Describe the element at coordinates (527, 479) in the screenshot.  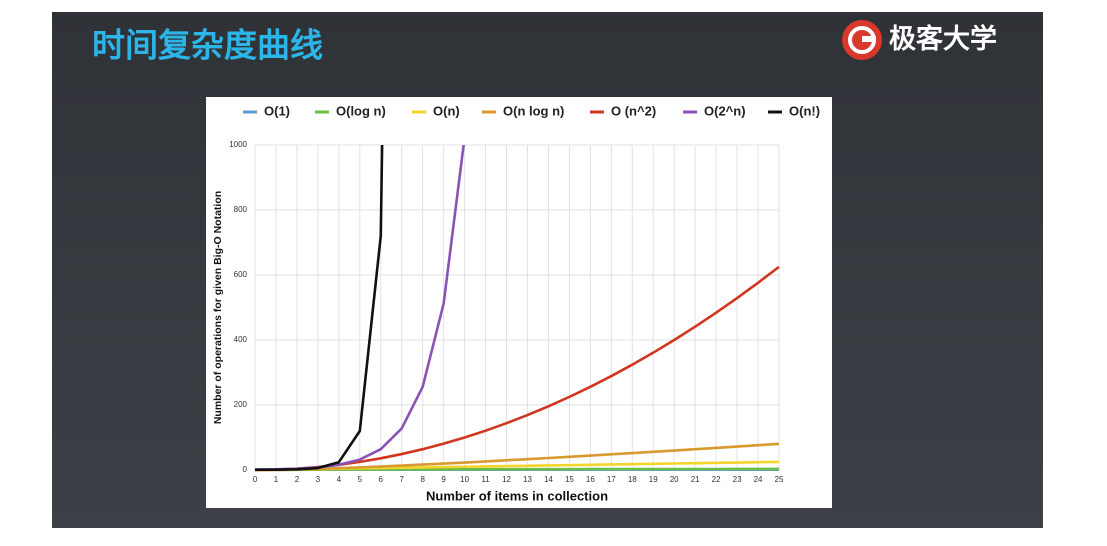
I see `x-tick-label: 13` at that location.